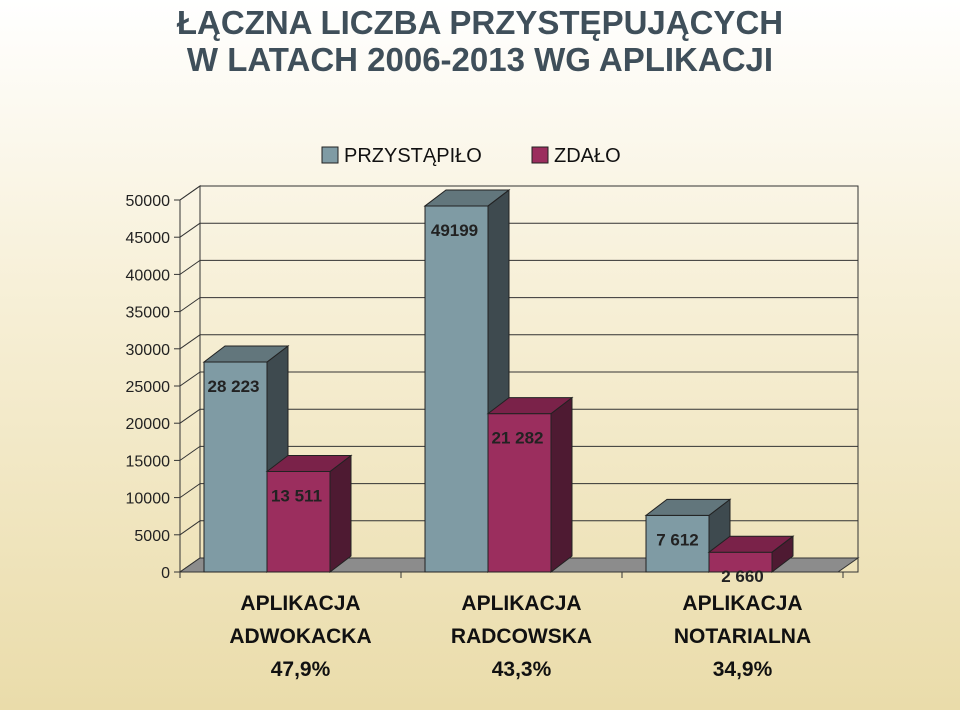 Image resolution: width=960 pixels, height=710 pixels. Describe the element at coordinates (296, 495) in the screenshot. I see `data-label: 13 511` at that location.